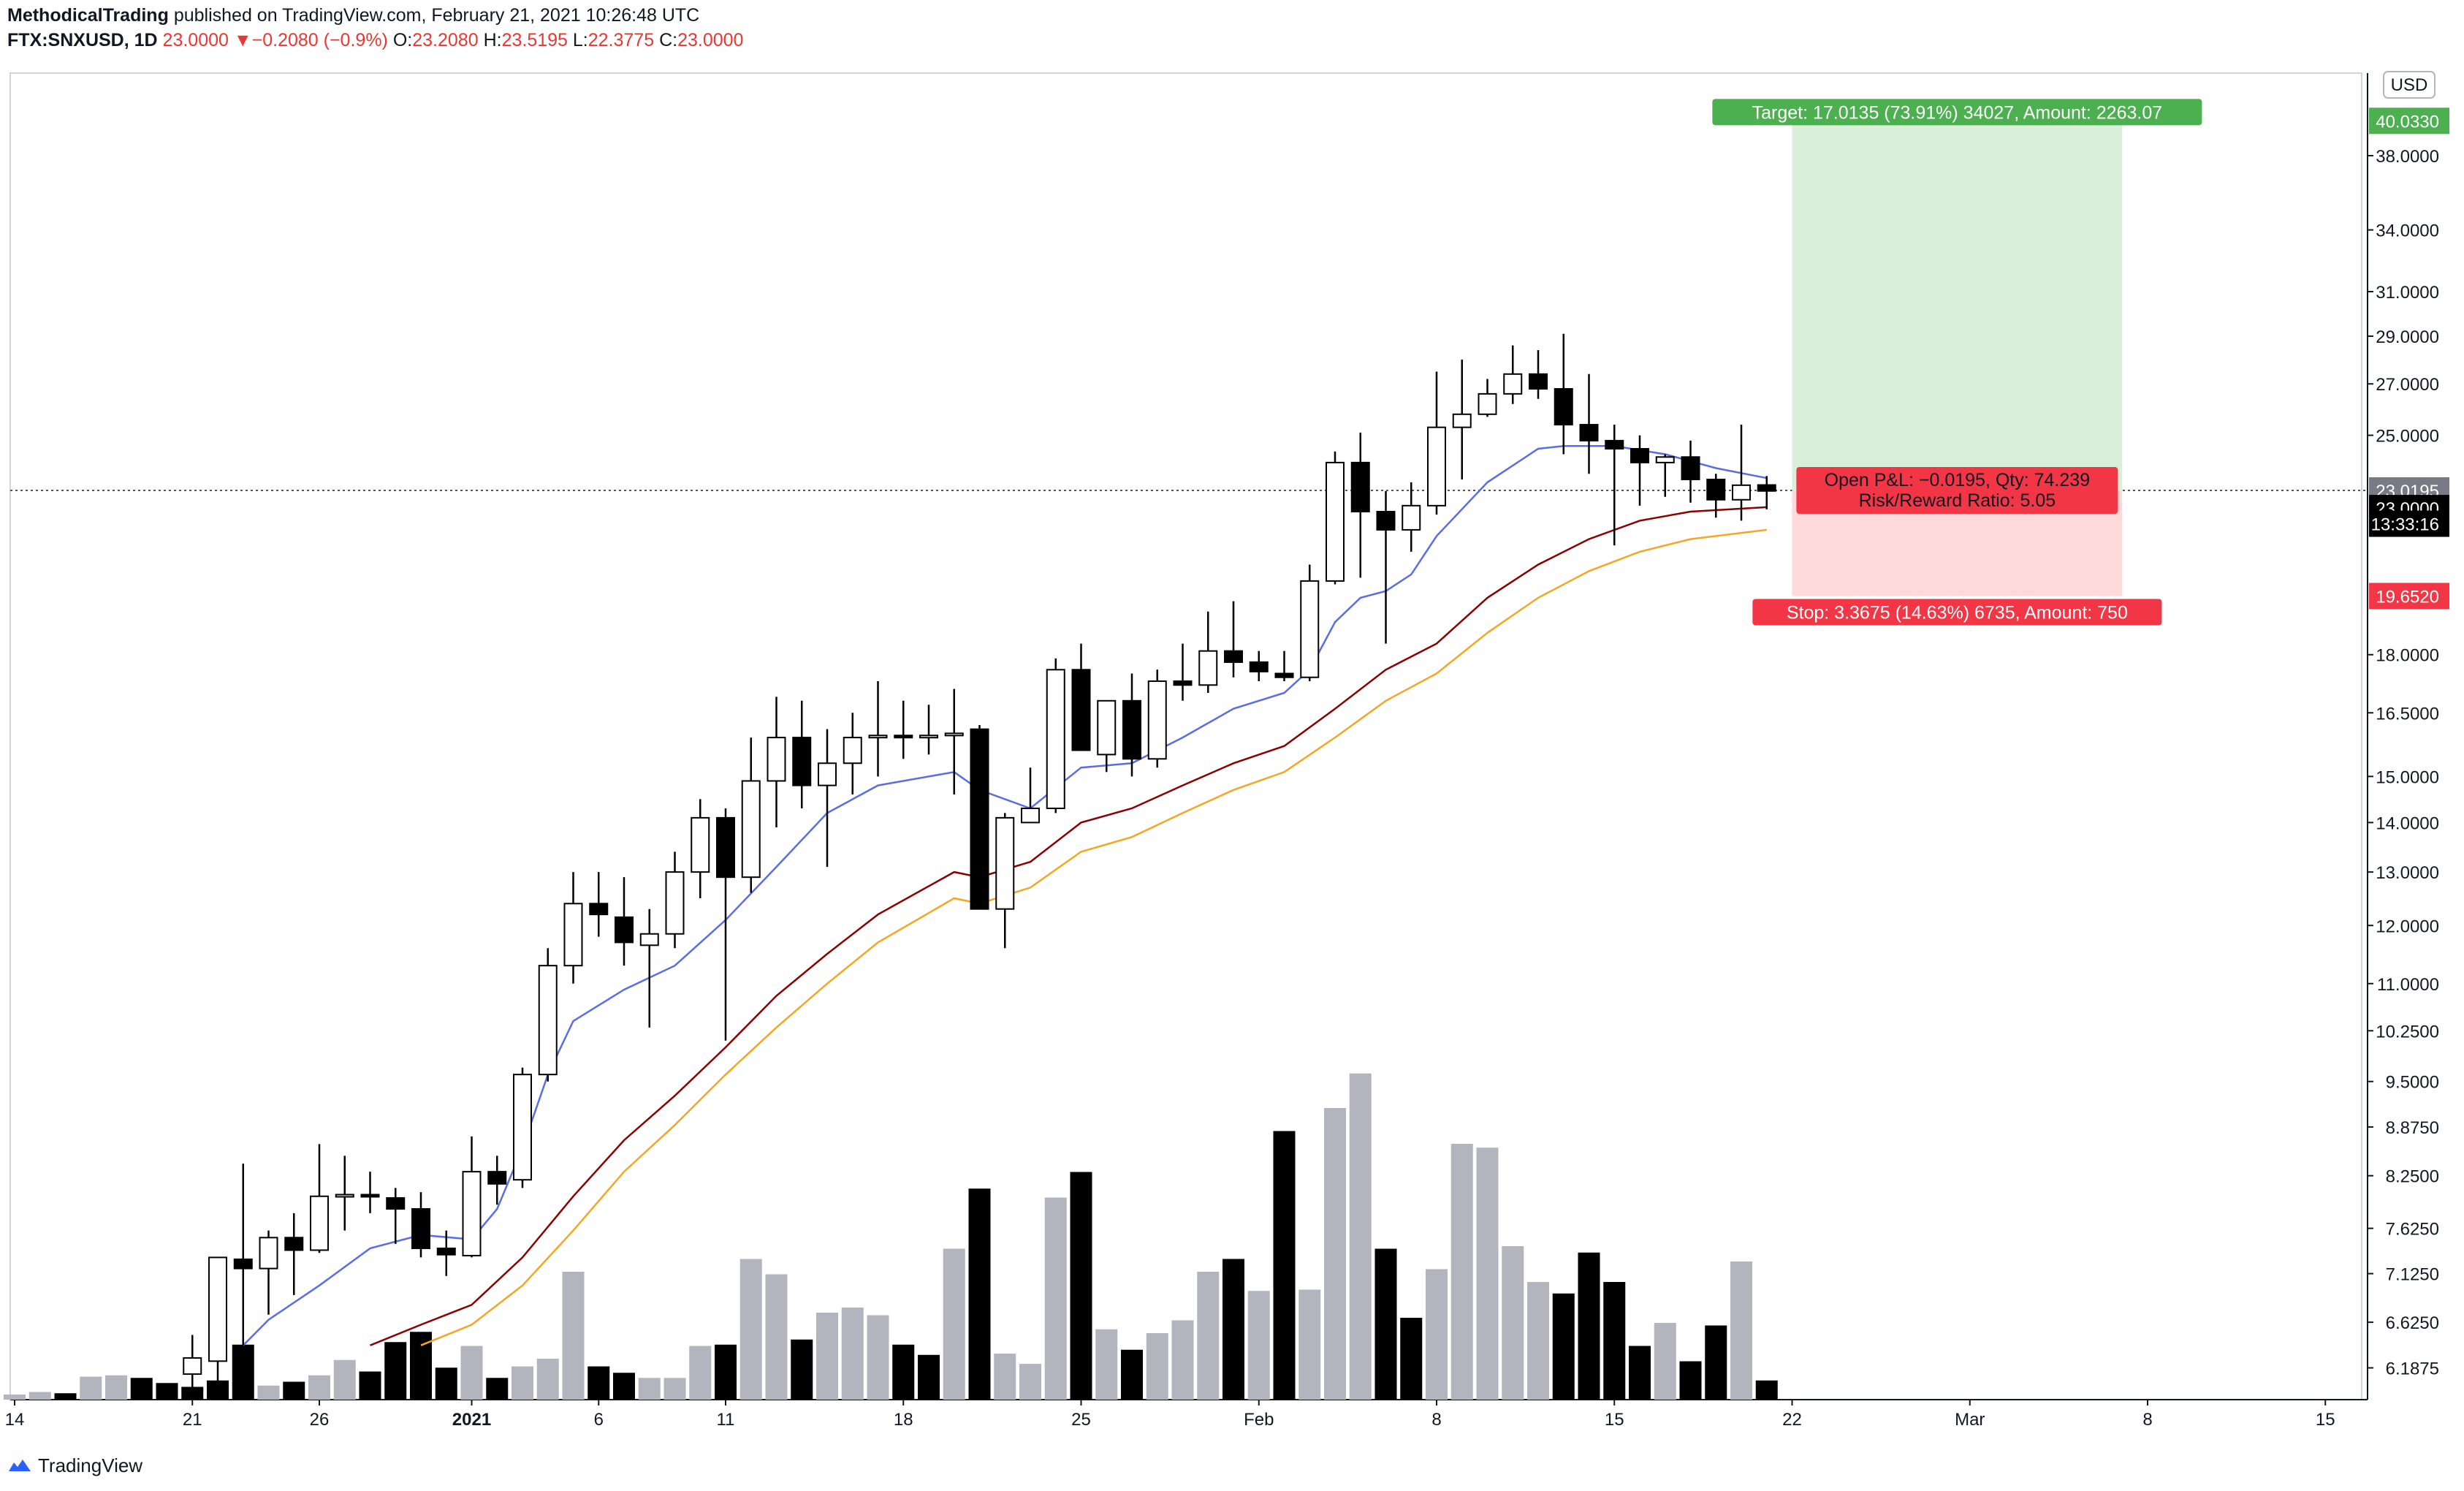 This screenshot has width=2464, height=1491. I want to click on stop-label-box, so click(1957, 612).